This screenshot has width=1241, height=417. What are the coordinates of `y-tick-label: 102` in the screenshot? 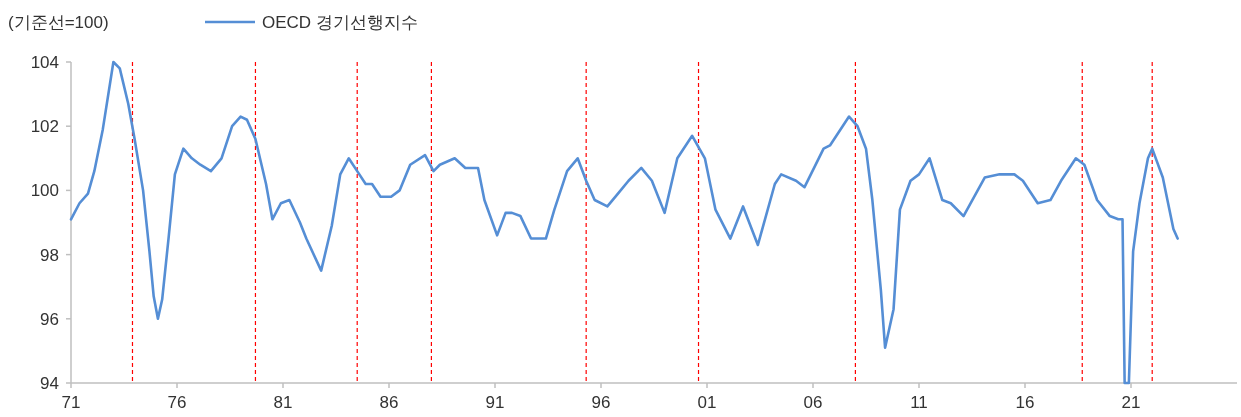 It's located at (44, 127).